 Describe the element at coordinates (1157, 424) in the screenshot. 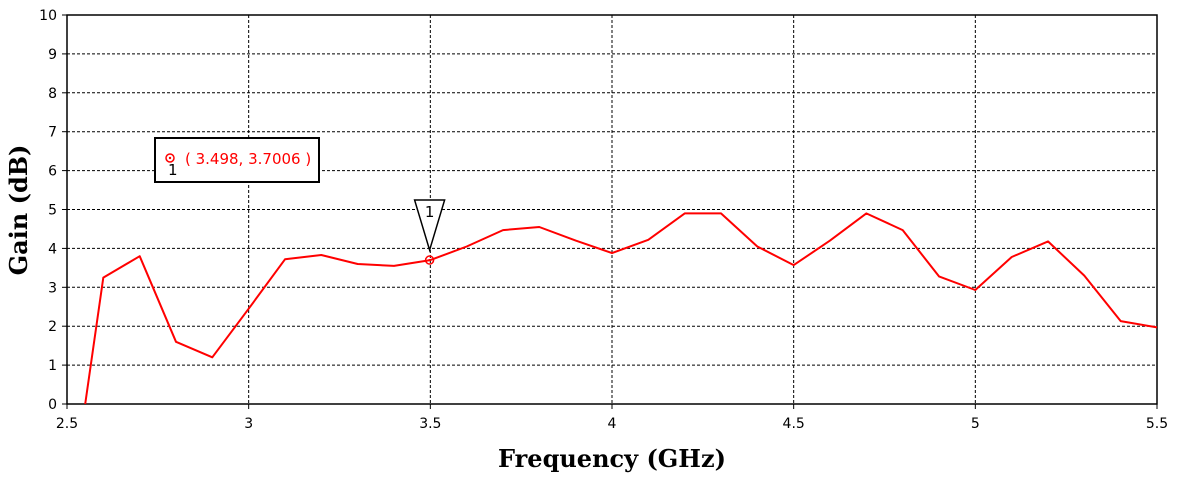

I see `x-tick-label: 5.5` at that location.